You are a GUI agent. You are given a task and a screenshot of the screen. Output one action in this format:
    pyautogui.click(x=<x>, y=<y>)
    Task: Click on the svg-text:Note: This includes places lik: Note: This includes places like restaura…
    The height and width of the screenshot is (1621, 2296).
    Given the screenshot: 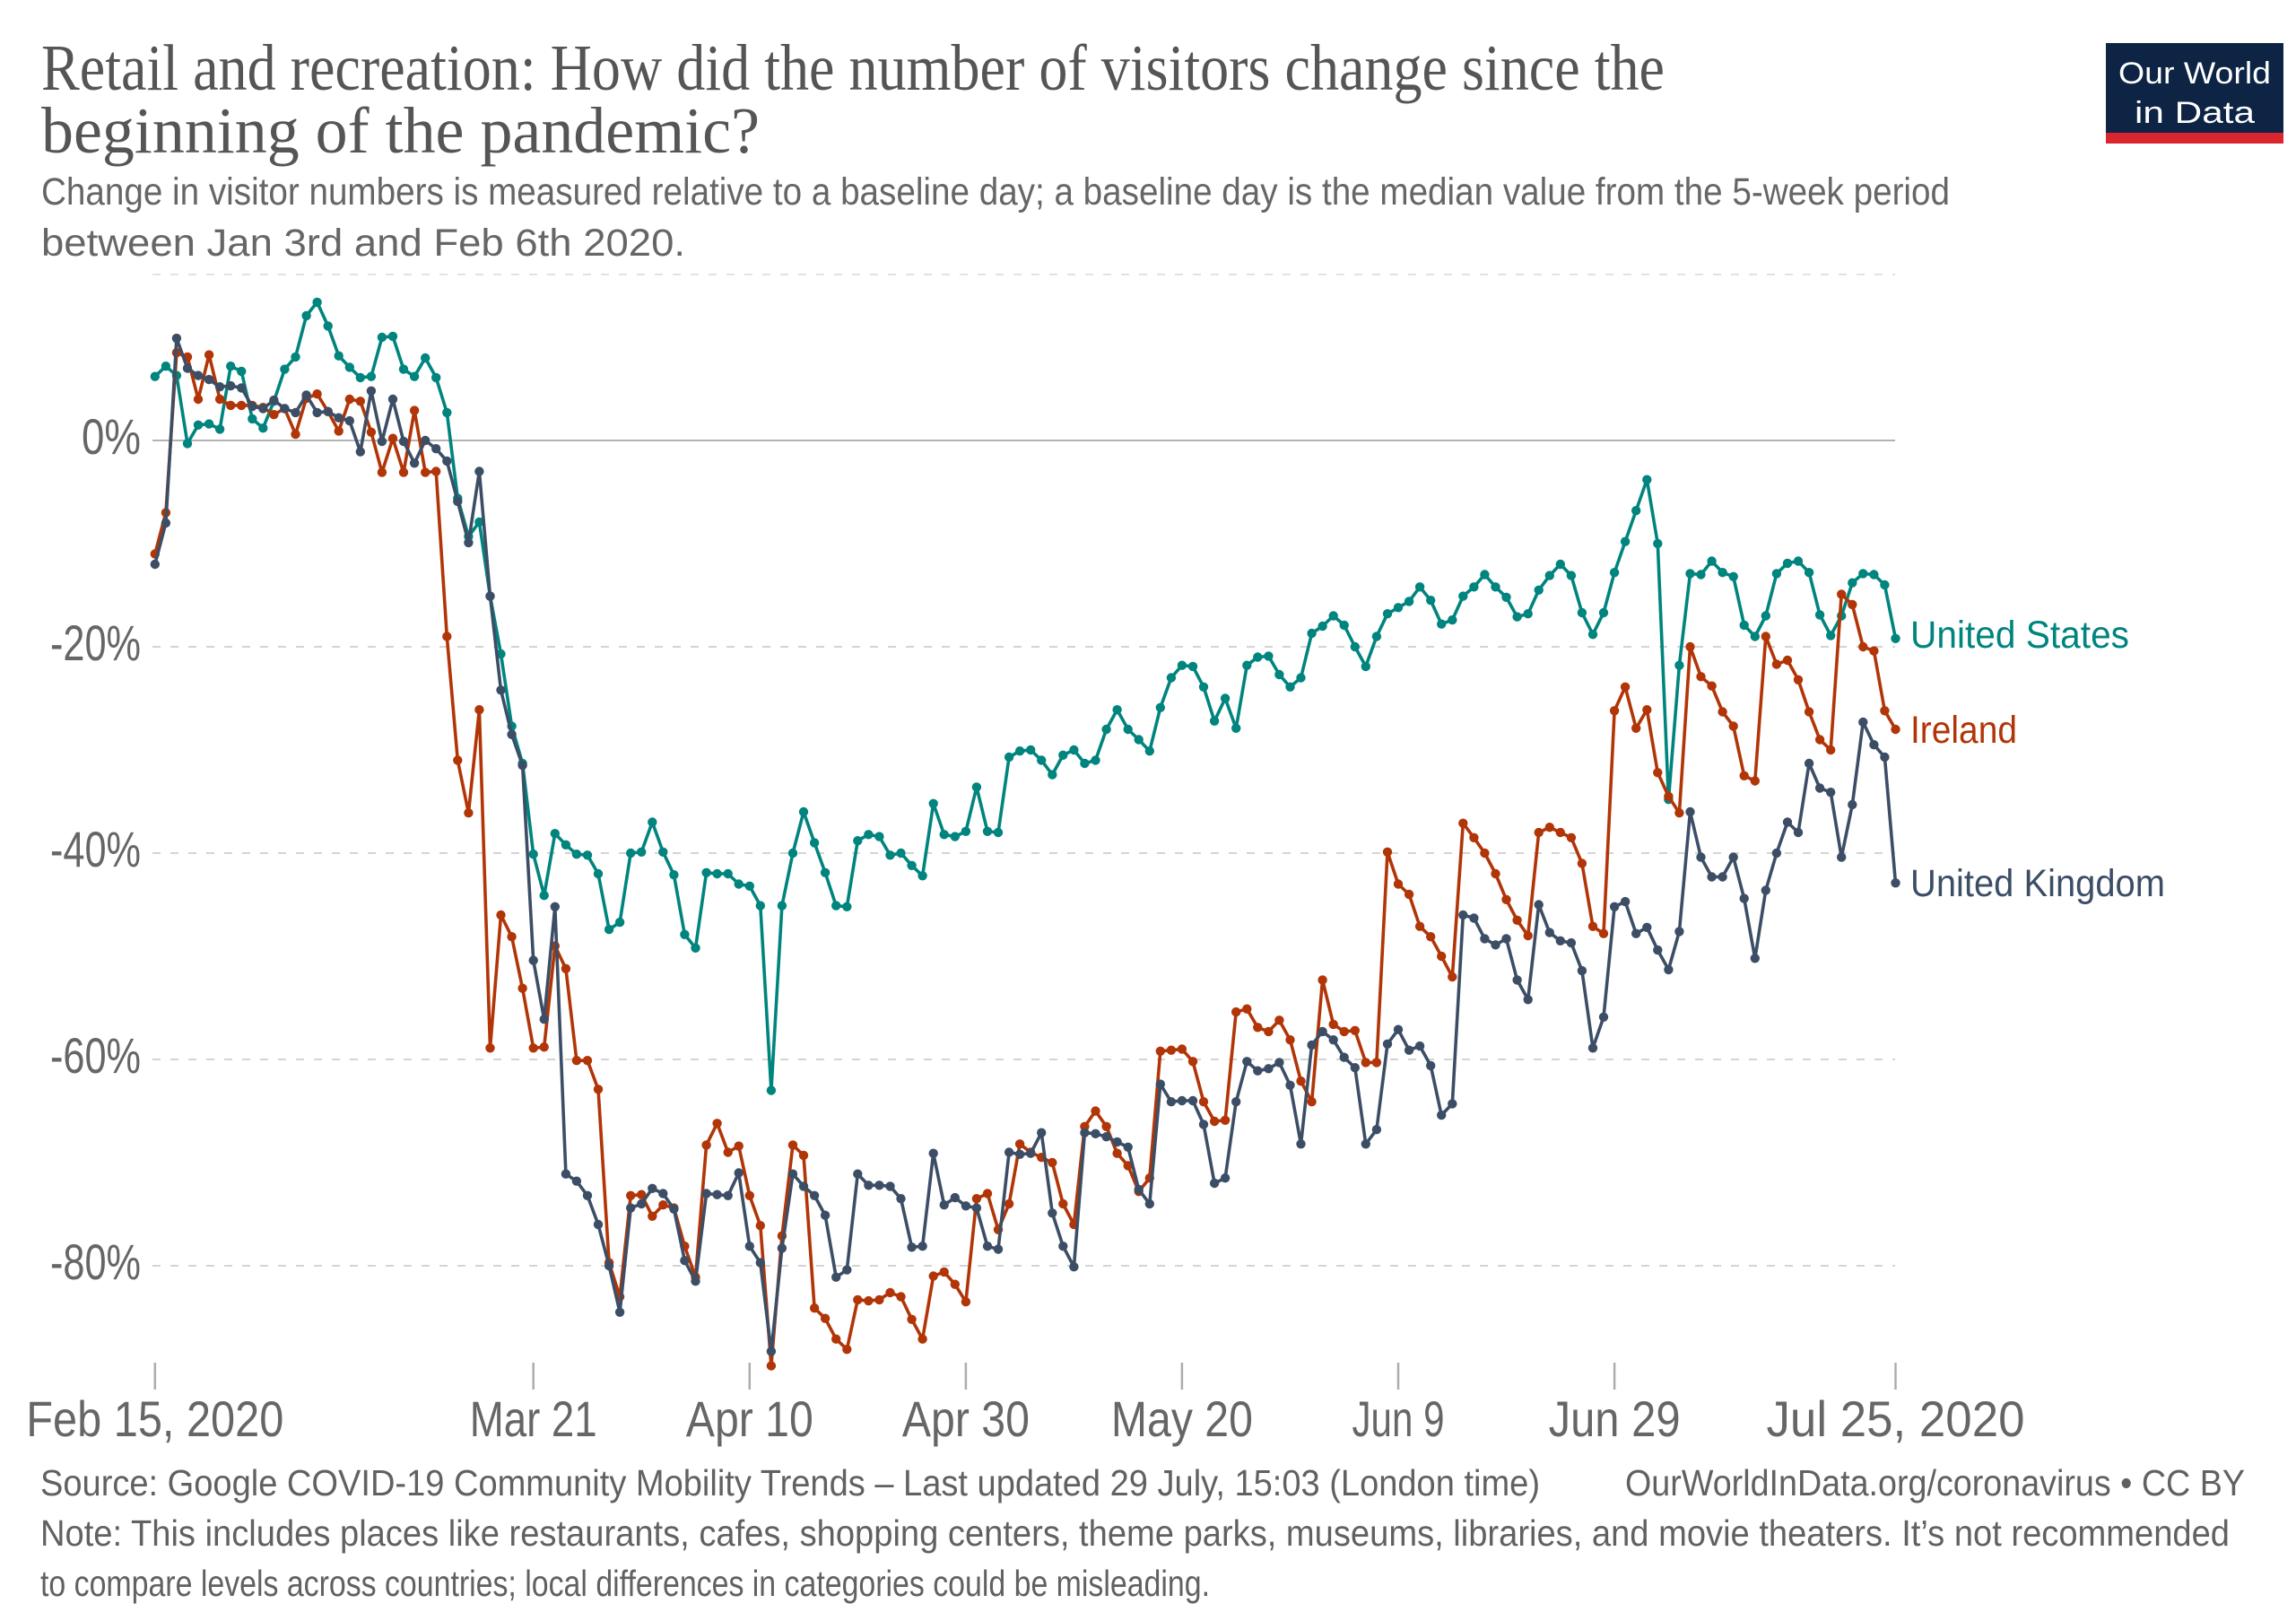 What is the action you would take?
    pyautogui.click(x=1135, y=1533)
    